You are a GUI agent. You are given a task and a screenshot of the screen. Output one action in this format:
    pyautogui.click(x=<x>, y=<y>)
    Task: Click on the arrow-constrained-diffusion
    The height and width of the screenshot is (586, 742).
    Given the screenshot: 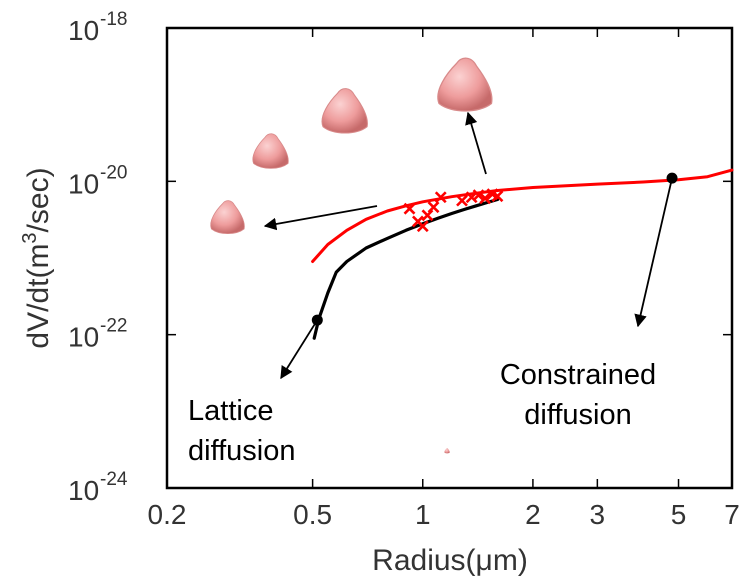 What is the action you would take?
    pyautogui.click(x=653, y=252)
    